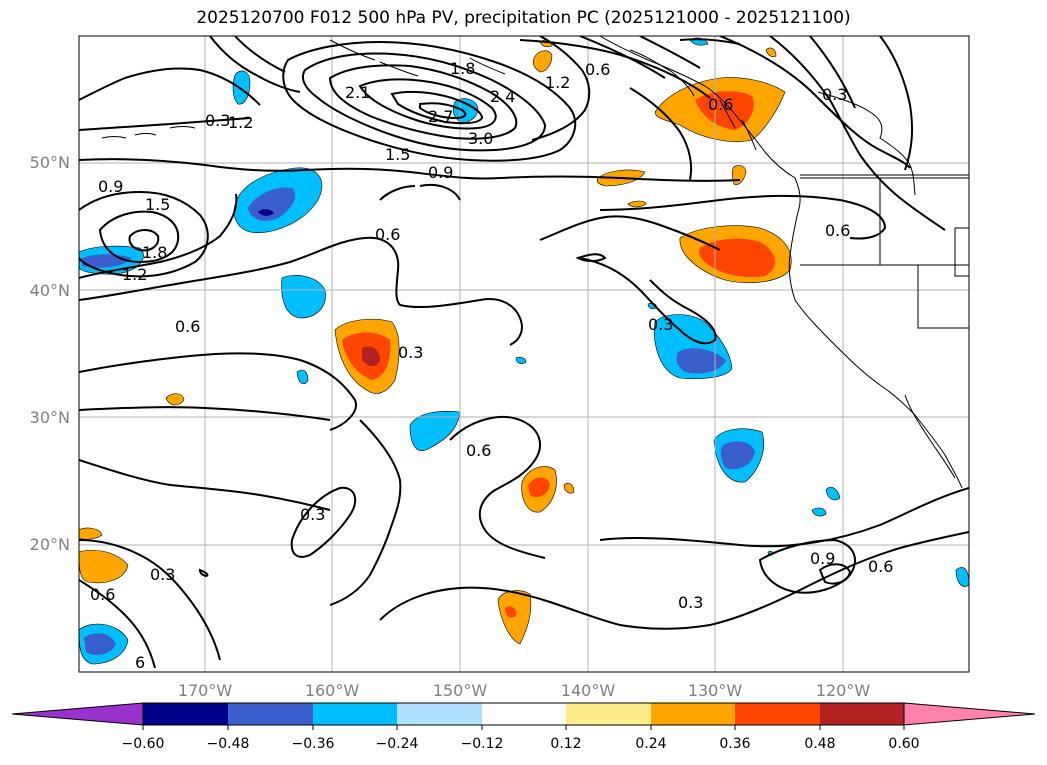 The image size is (1047, 765). Describe the element at coordinates (313, 744) in the screenshot. I see `colorbar-tick-label: −0.36` at that location.